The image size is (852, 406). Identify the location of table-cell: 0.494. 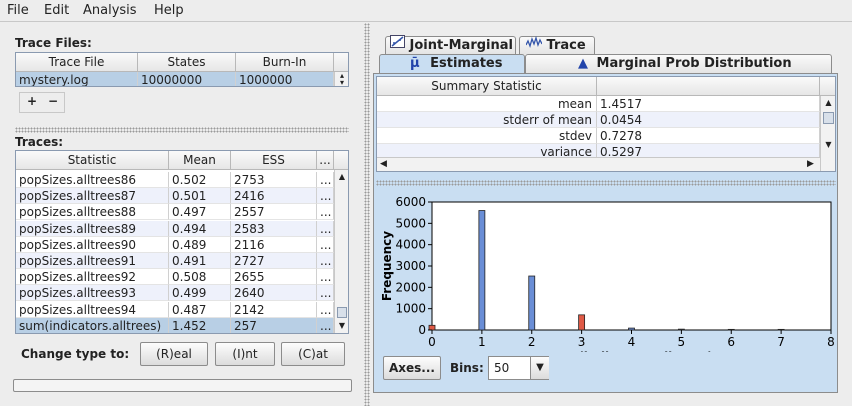
(200, 228).